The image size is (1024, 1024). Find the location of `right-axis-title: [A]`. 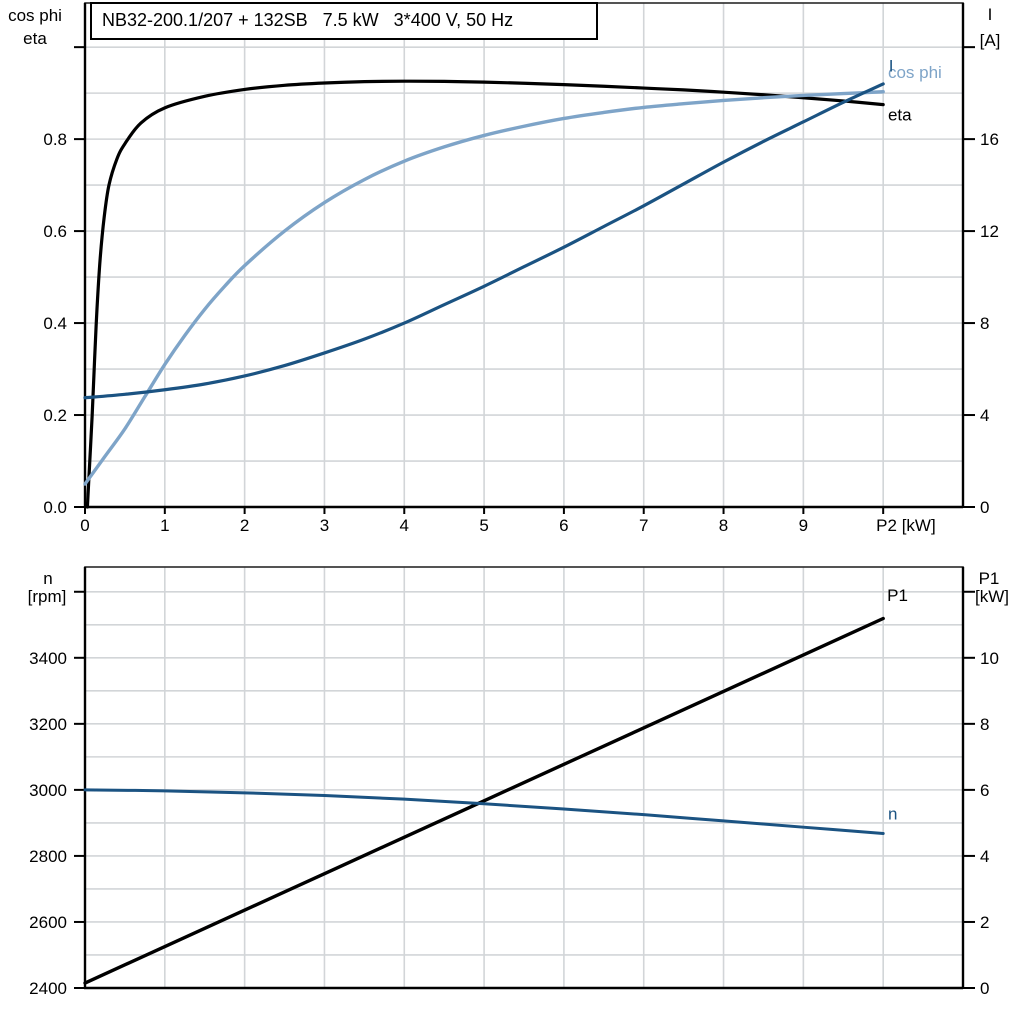

right-axis-title: [A] is located at coordinates (990, 40).